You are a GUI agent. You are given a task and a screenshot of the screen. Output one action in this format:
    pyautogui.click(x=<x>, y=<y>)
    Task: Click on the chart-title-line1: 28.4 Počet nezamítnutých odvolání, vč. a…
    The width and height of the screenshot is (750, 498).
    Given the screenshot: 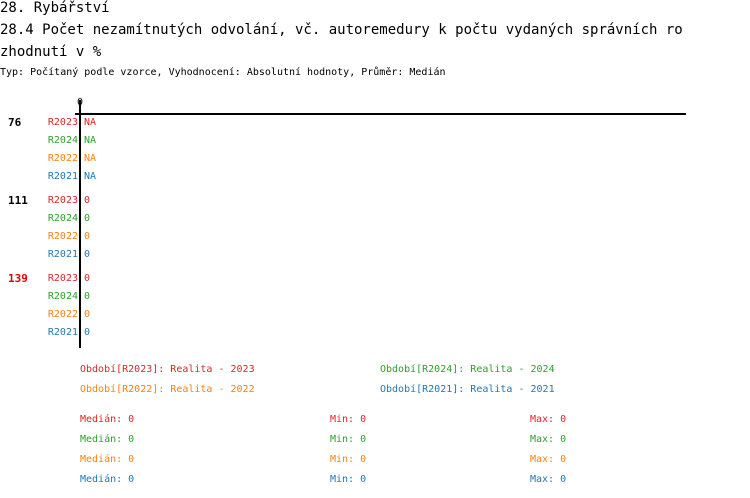 What is the action you would take?
    pyautogui.click(x=341, y=30)
    